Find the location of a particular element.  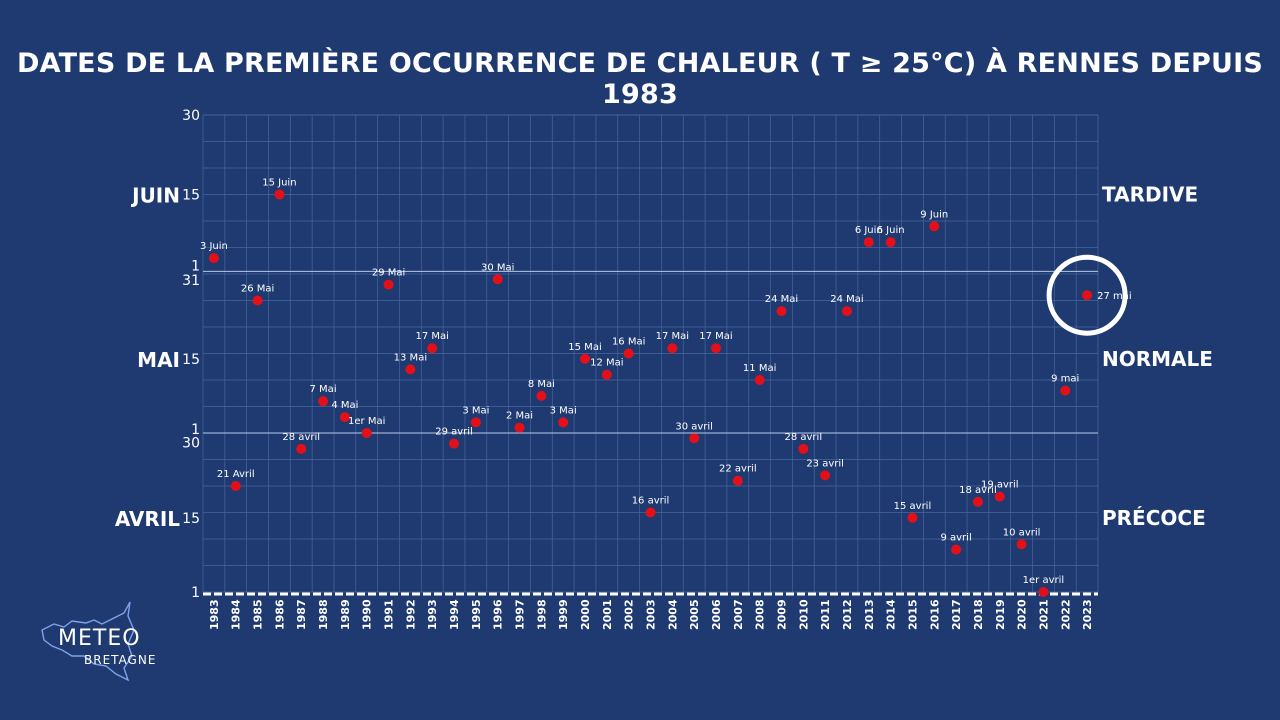

x-tick-label: 2021 is located at coordinates (1043, 614).